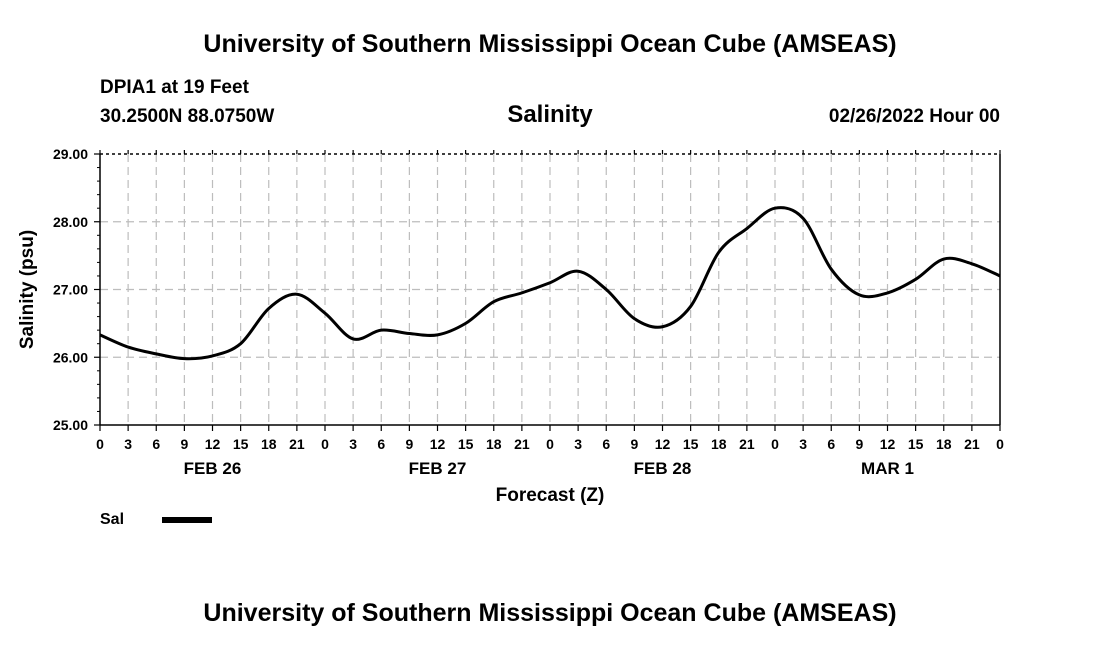 This screenshot has width=1100, height=650. What do you see at coordinates (438, 468) in the screenshot?
I see `x-day-label: FEB 27` at bounding box center [438, 468].